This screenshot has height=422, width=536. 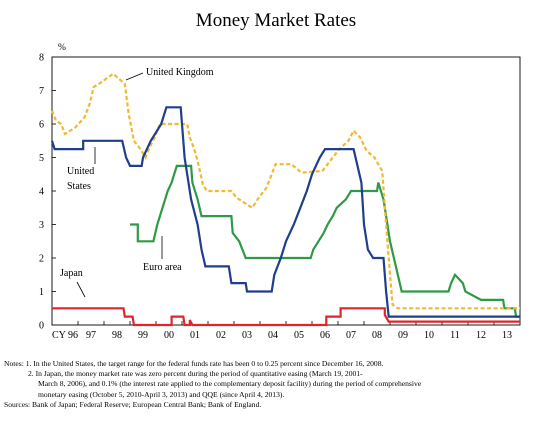 What do you see at coordinates (299, 335) in the screenshot?
I see `x-tick-label: 05` at bounding box center [299, 335].